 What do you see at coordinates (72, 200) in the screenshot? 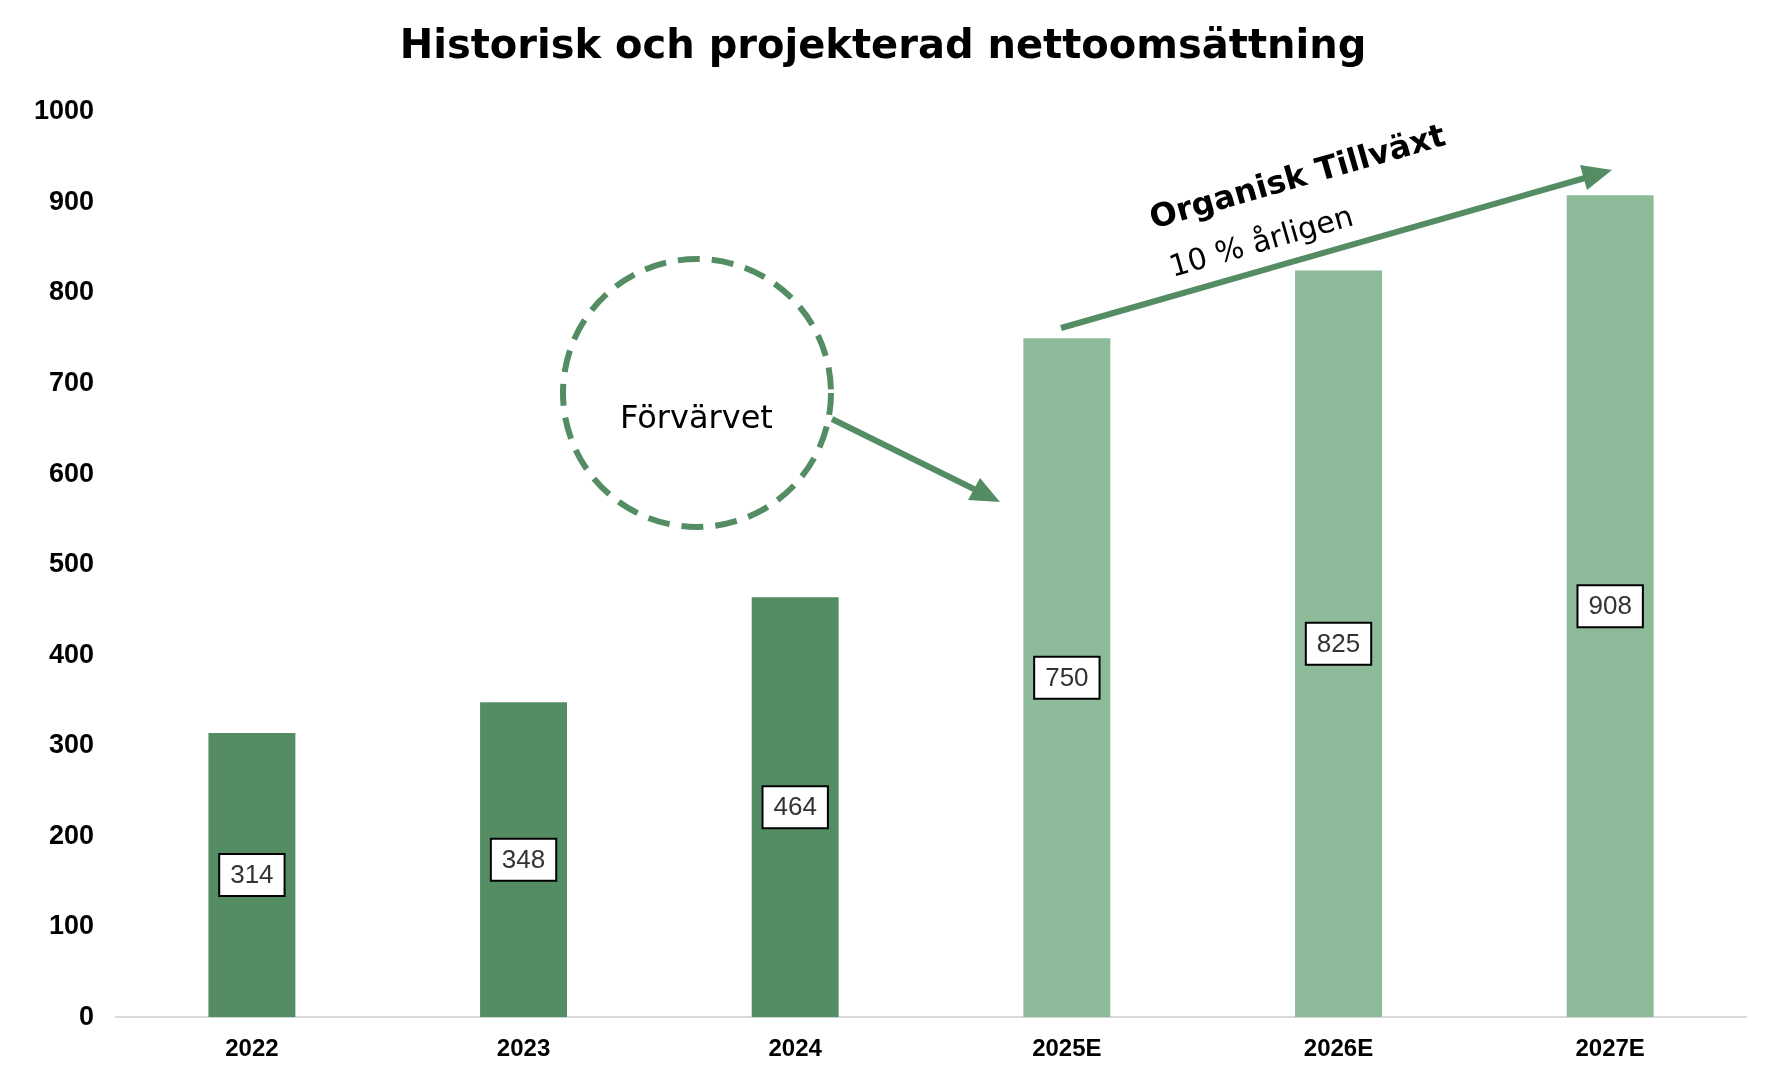
I see `y-tick-label: 900` at bounding box center [72, 200].